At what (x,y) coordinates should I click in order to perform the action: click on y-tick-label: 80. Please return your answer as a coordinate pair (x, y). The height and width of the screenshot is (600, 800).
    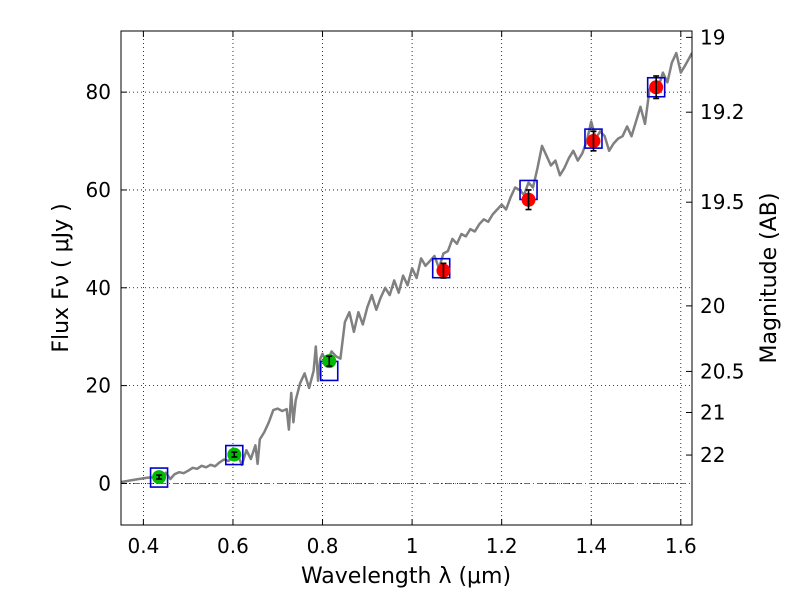
    Looking at the image, I should click on (98, 92).